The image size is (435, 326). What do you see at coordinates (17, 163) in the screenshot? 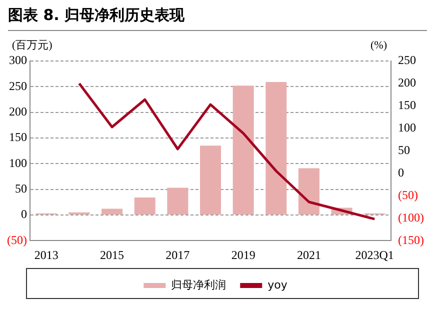
I see `y-tick-label: 100` at bounding box center [17, 163].